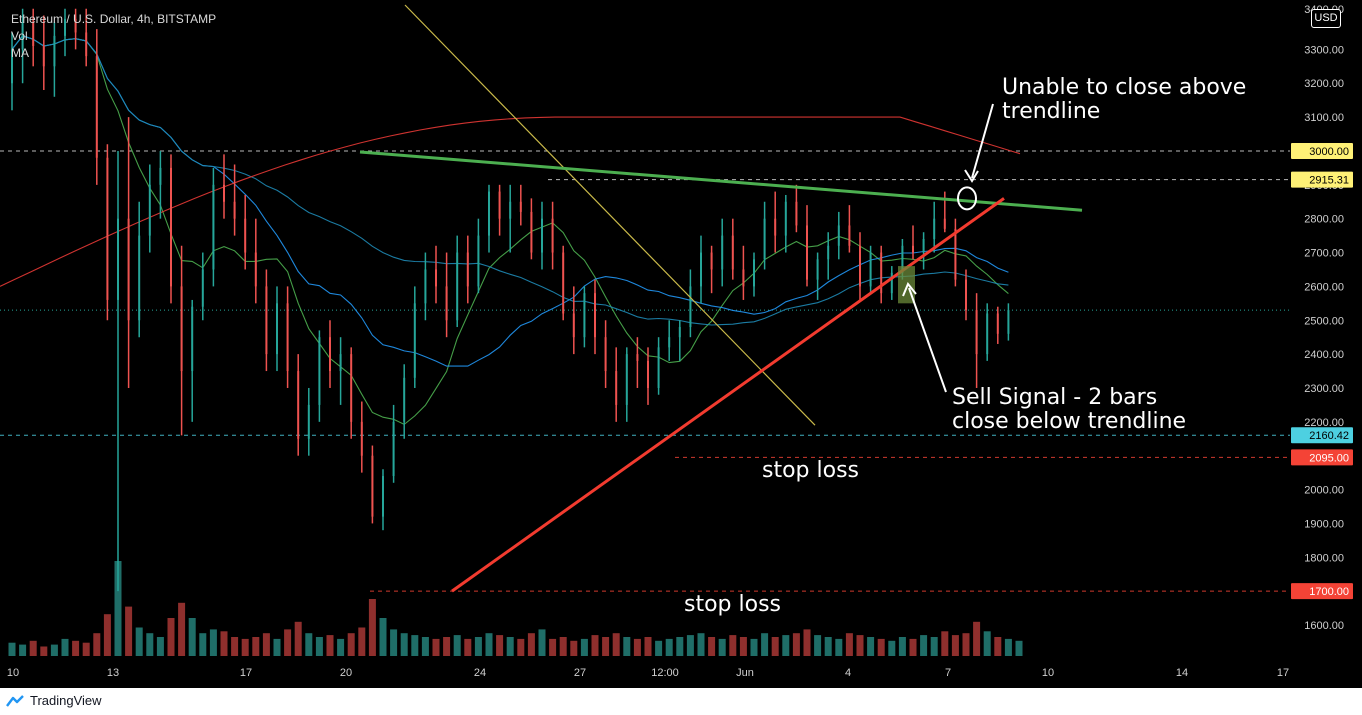  I want to click on y-tick-label: 2500.00, so click(1324, 321).